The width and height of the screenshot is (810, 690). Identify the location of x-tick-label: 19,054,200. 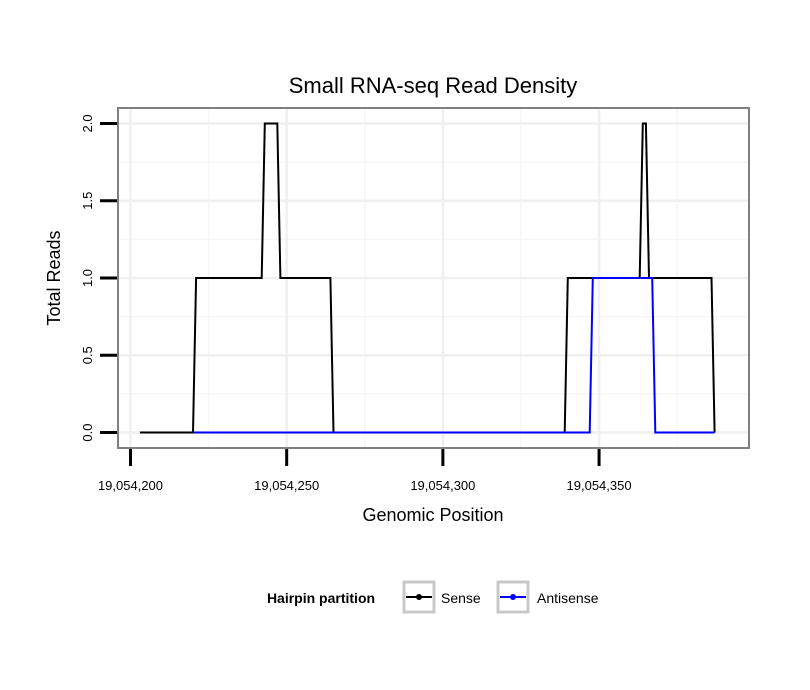
(130, 485).